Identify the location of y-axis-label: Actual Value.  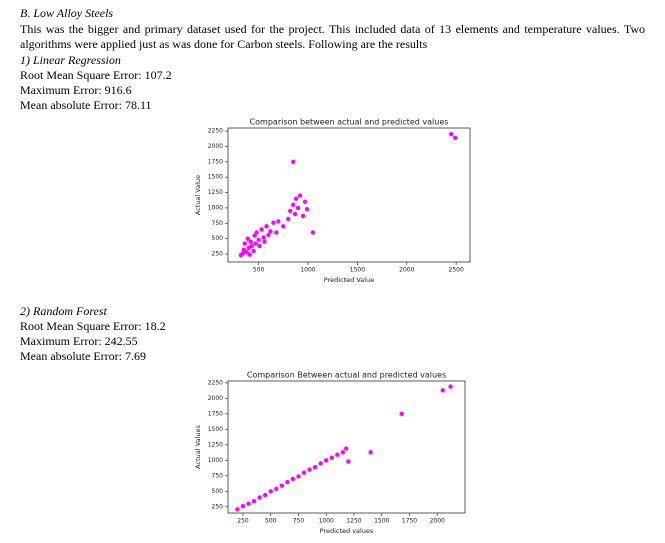
(198, 195).